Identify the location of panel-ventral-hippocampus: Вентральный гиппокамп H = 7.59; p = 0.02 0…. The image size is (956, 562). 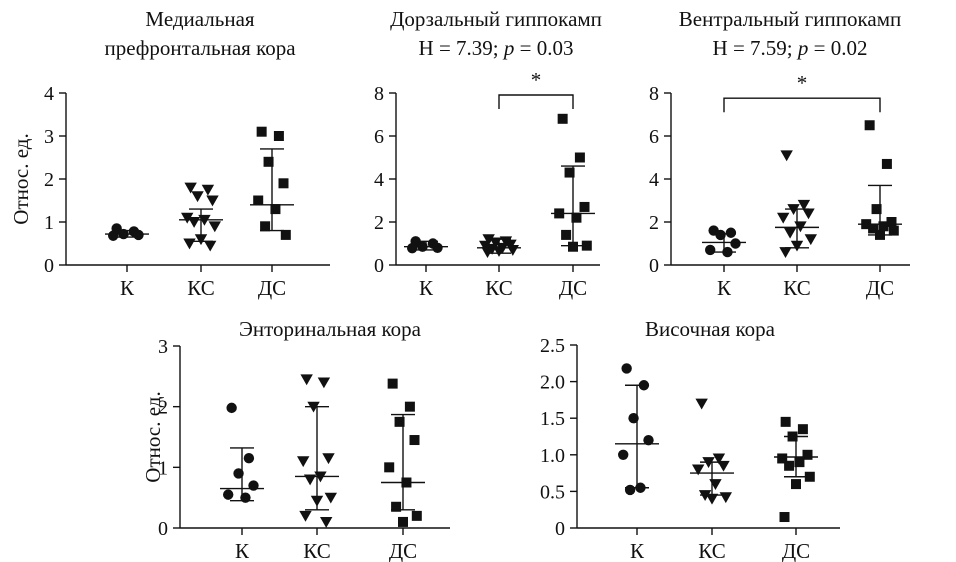
(779, 153).